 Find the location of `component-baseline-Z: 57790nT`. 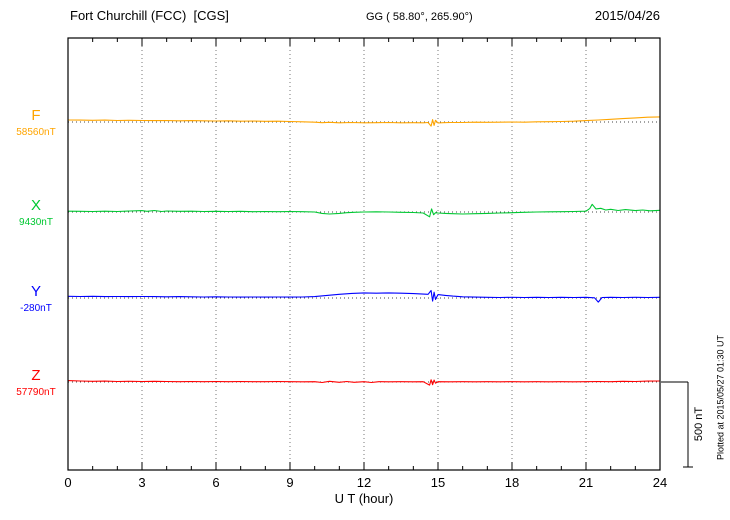

component-baseline-Z: 57790nT is located at coordinates (36, 392).